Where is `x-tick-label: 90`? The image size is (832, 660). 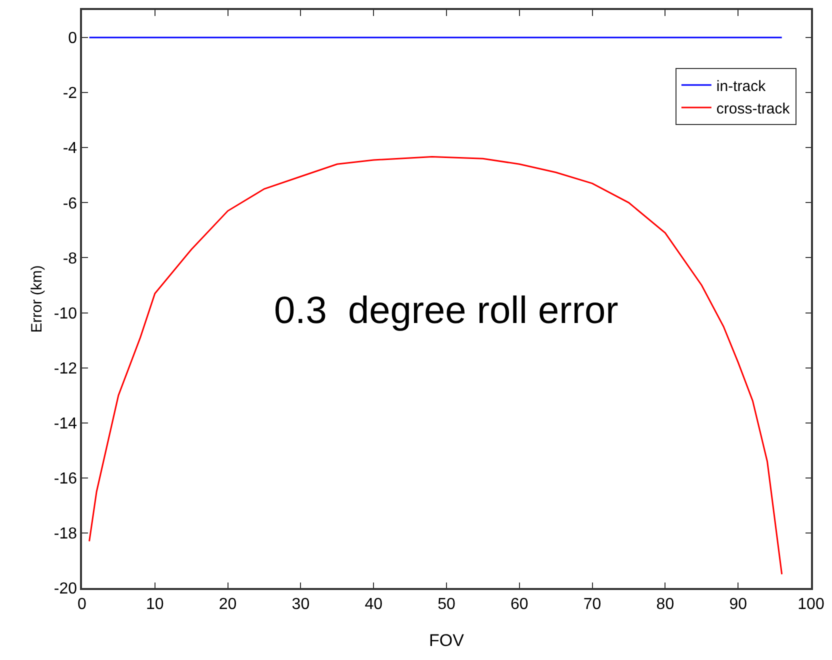
x-tick-label: 90 is located at coordinates (738, 604).